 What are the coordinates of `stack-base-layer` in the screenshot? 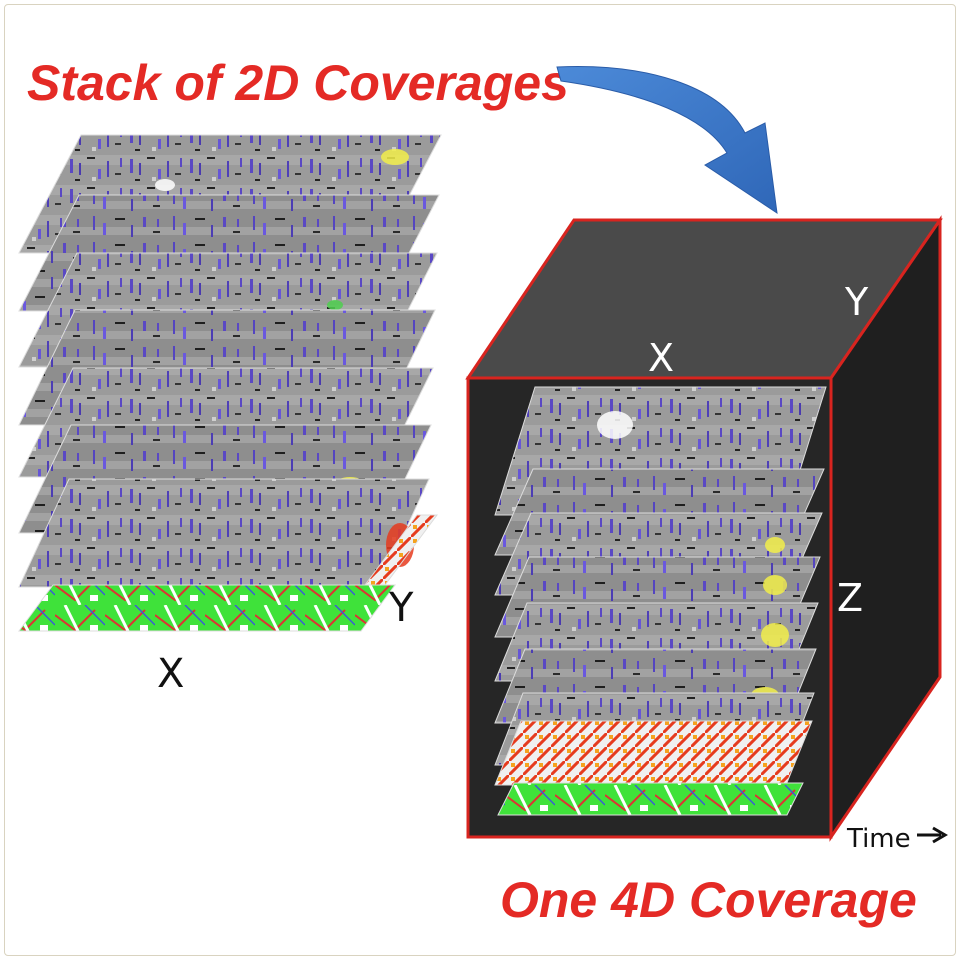 It's located at (207, 608).